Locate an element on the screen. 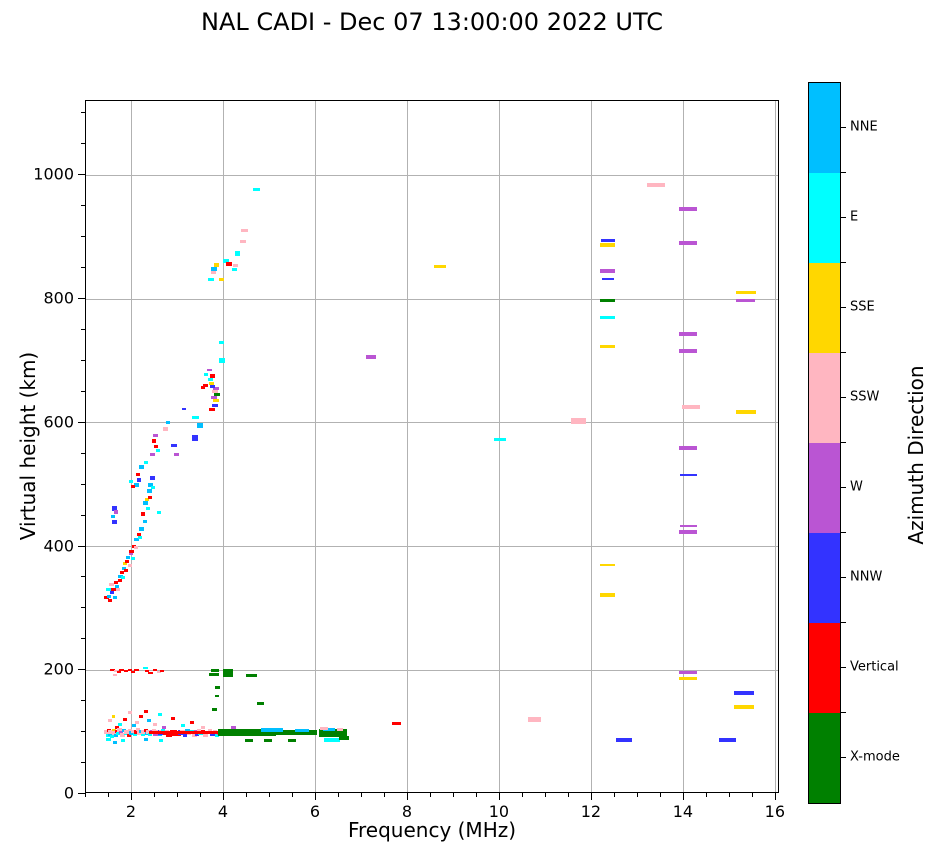  x-tick-label: 10 is located at coordinates (499, 811).